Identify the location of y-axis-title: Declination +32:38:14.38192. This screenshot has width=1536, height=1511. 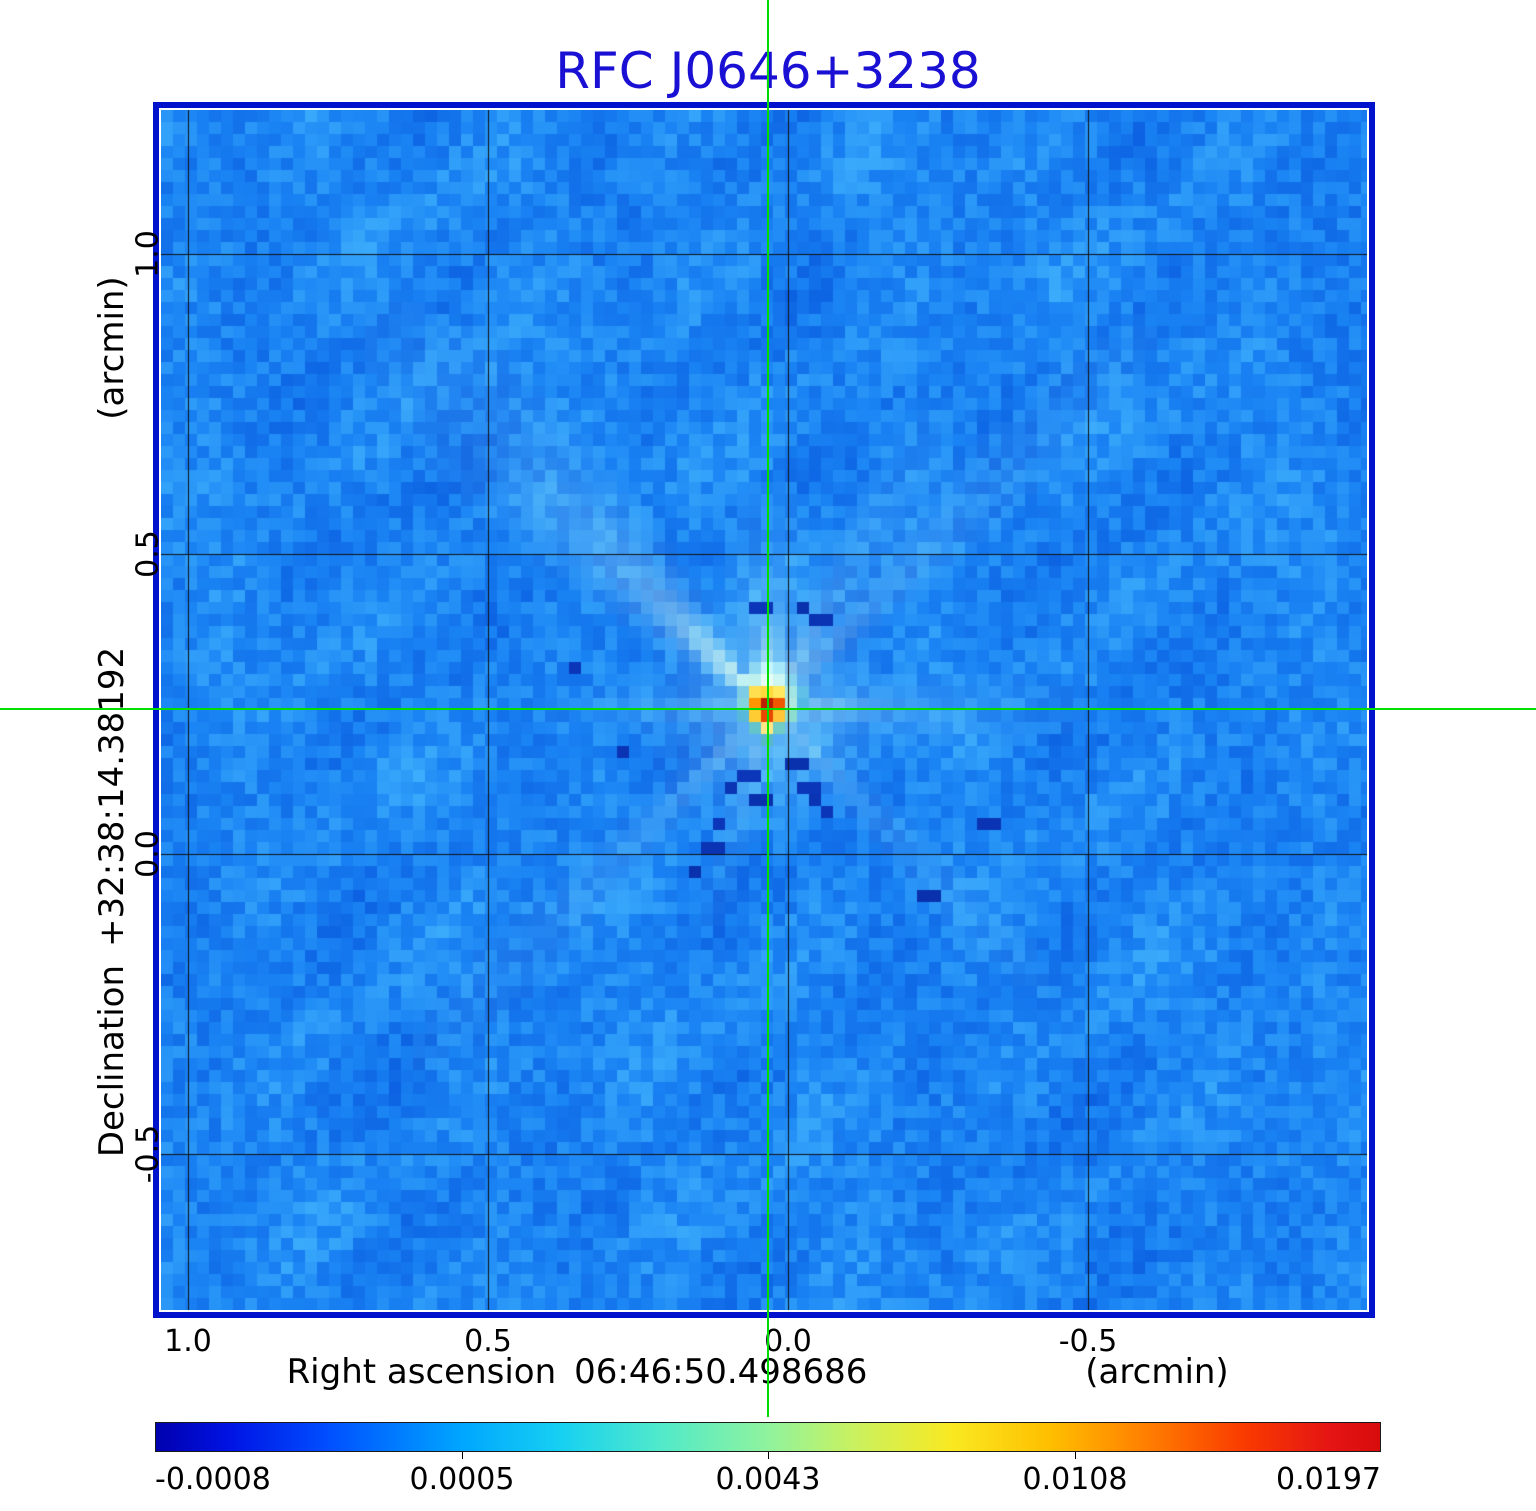
(112, 902).